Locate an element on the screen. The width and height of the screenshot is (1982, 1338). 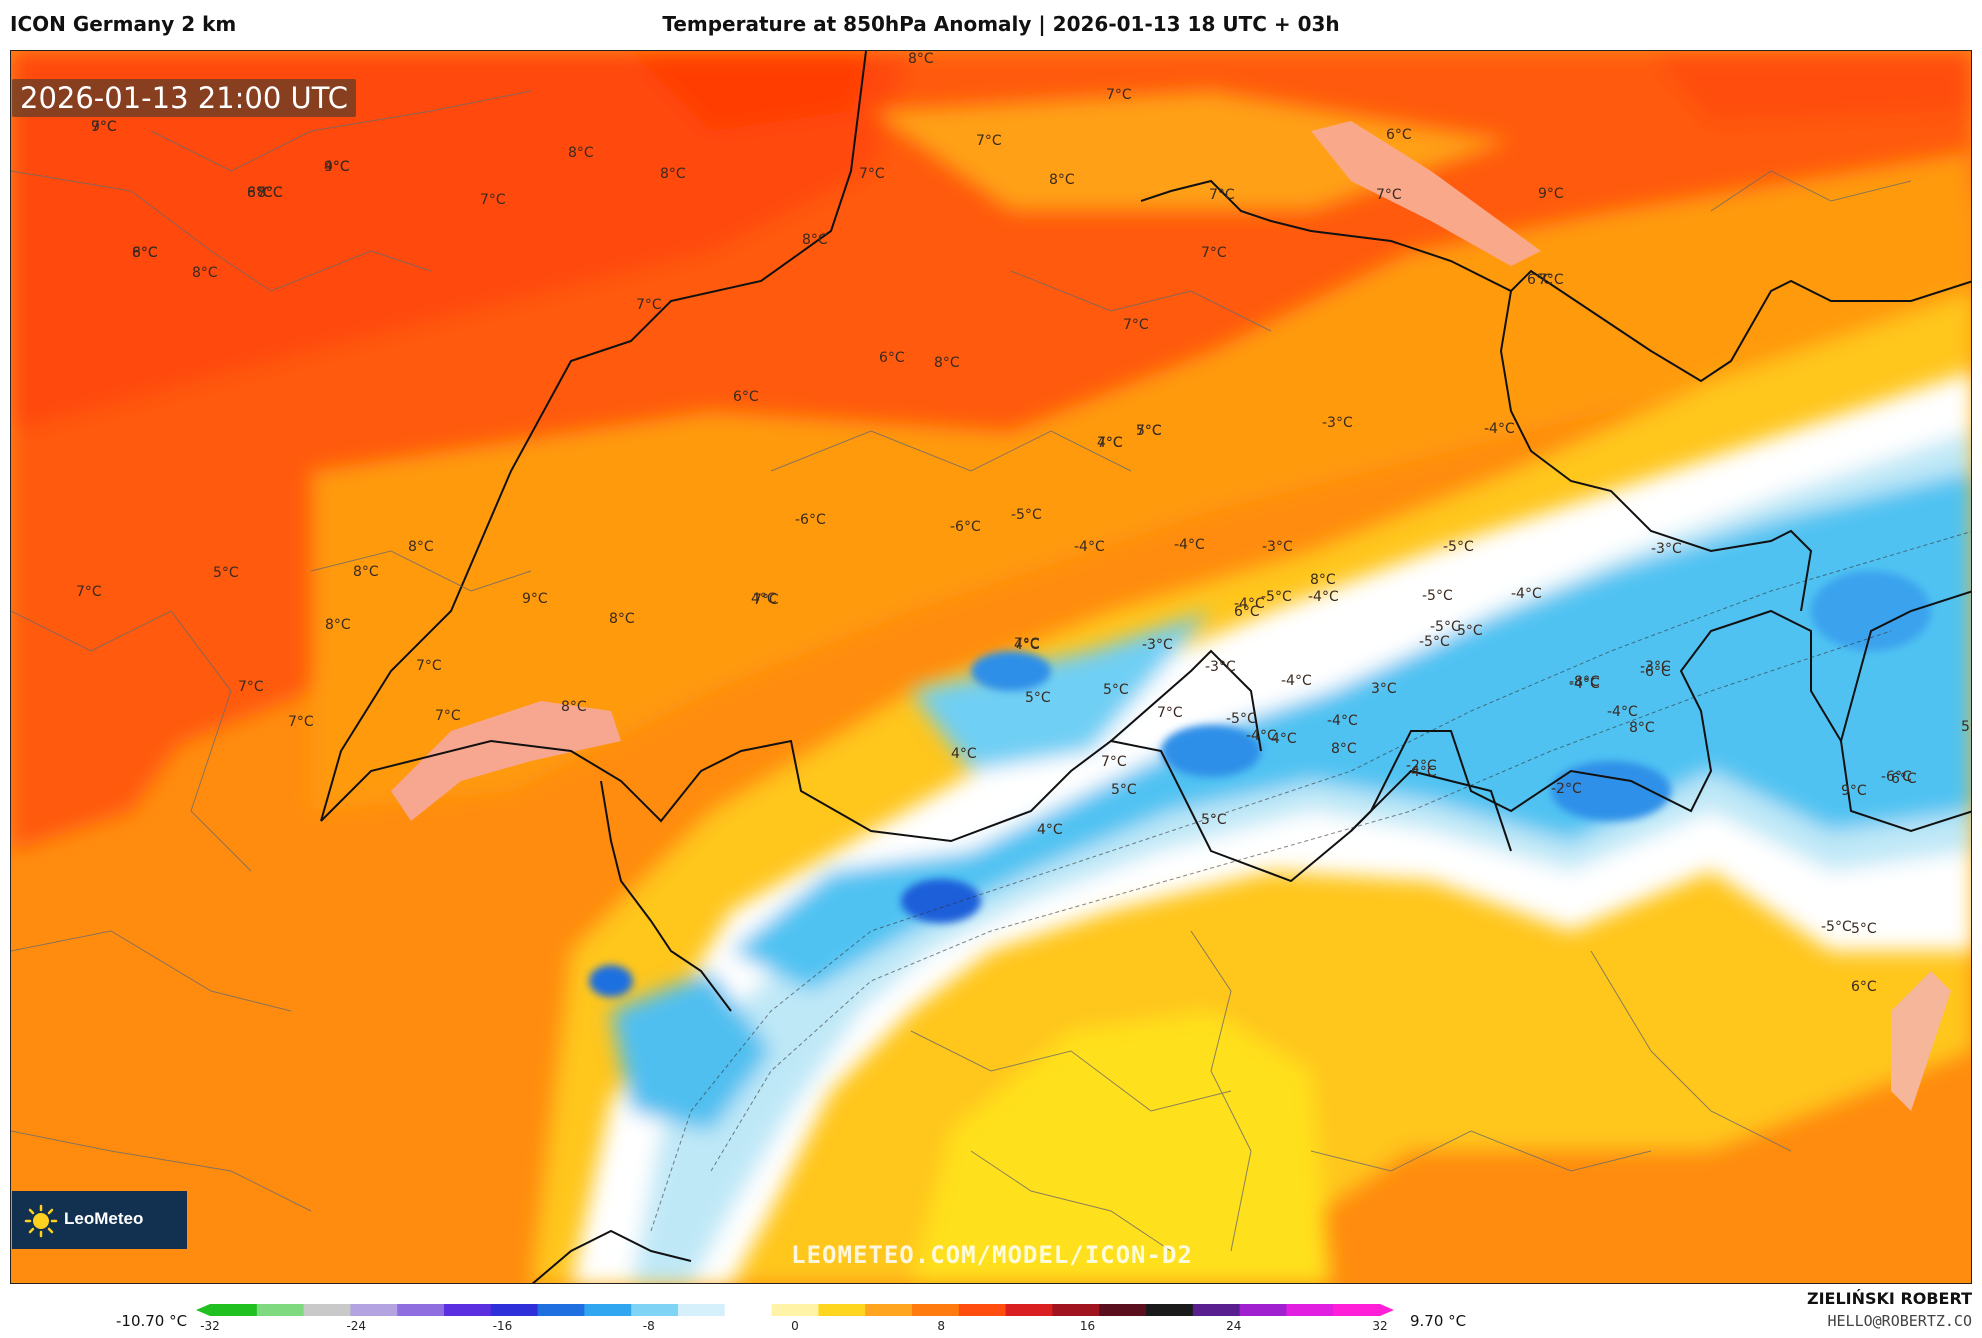
brand-name: LeoMeteo is located at coordinates (104, 1218).